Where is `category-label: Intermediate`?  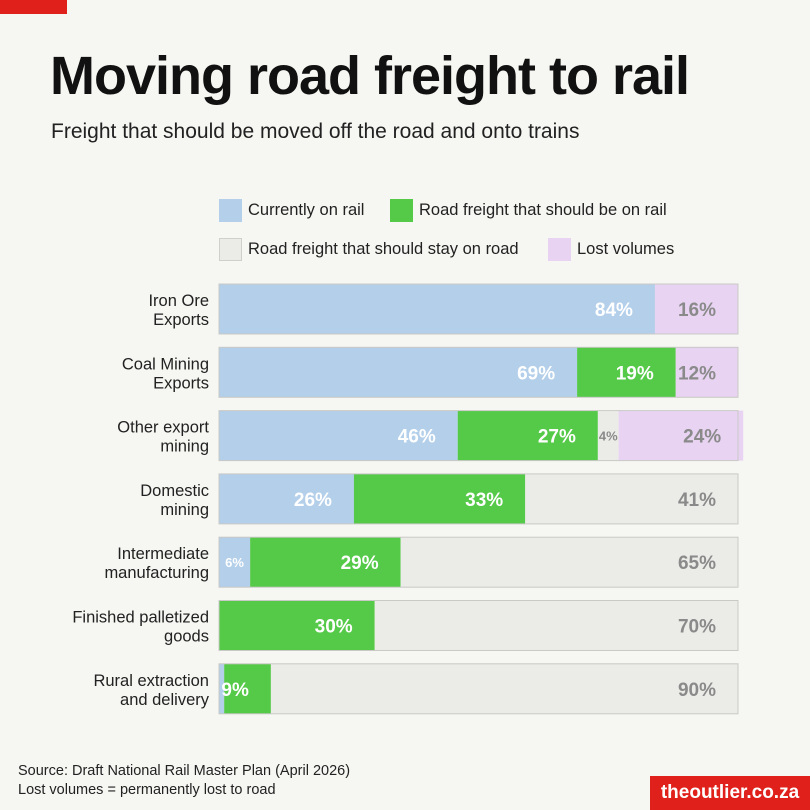
category-label: Intermediate is located at coordinates (163, 554).